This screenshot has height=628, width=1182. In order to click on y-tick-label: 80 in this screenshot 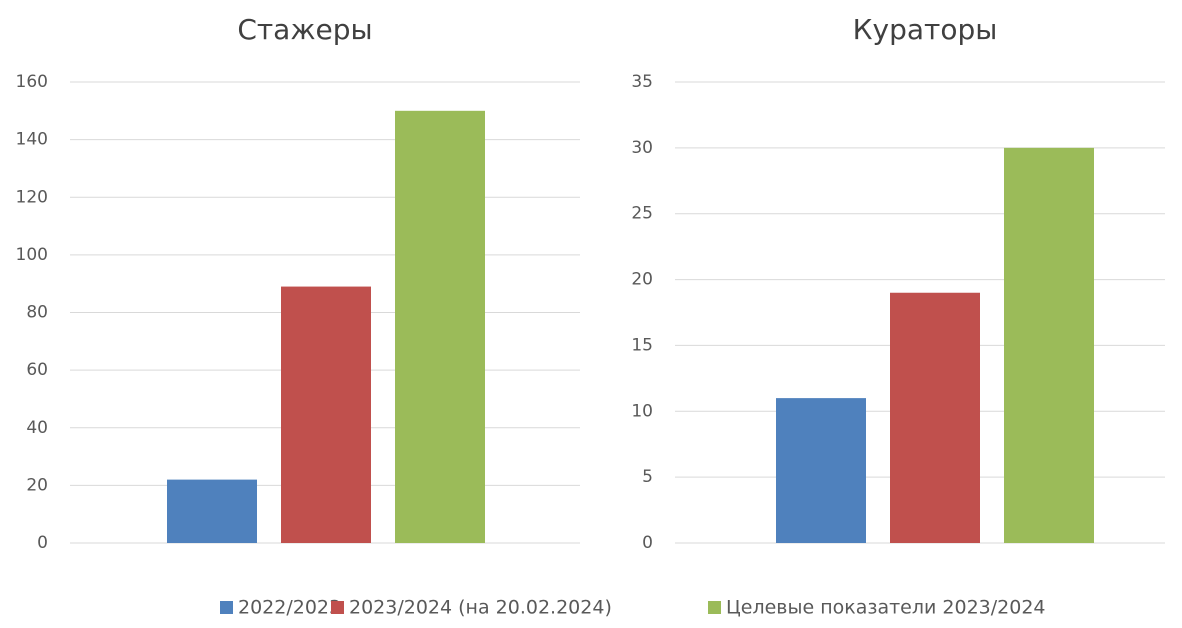, I will do `click(37, 313)`.